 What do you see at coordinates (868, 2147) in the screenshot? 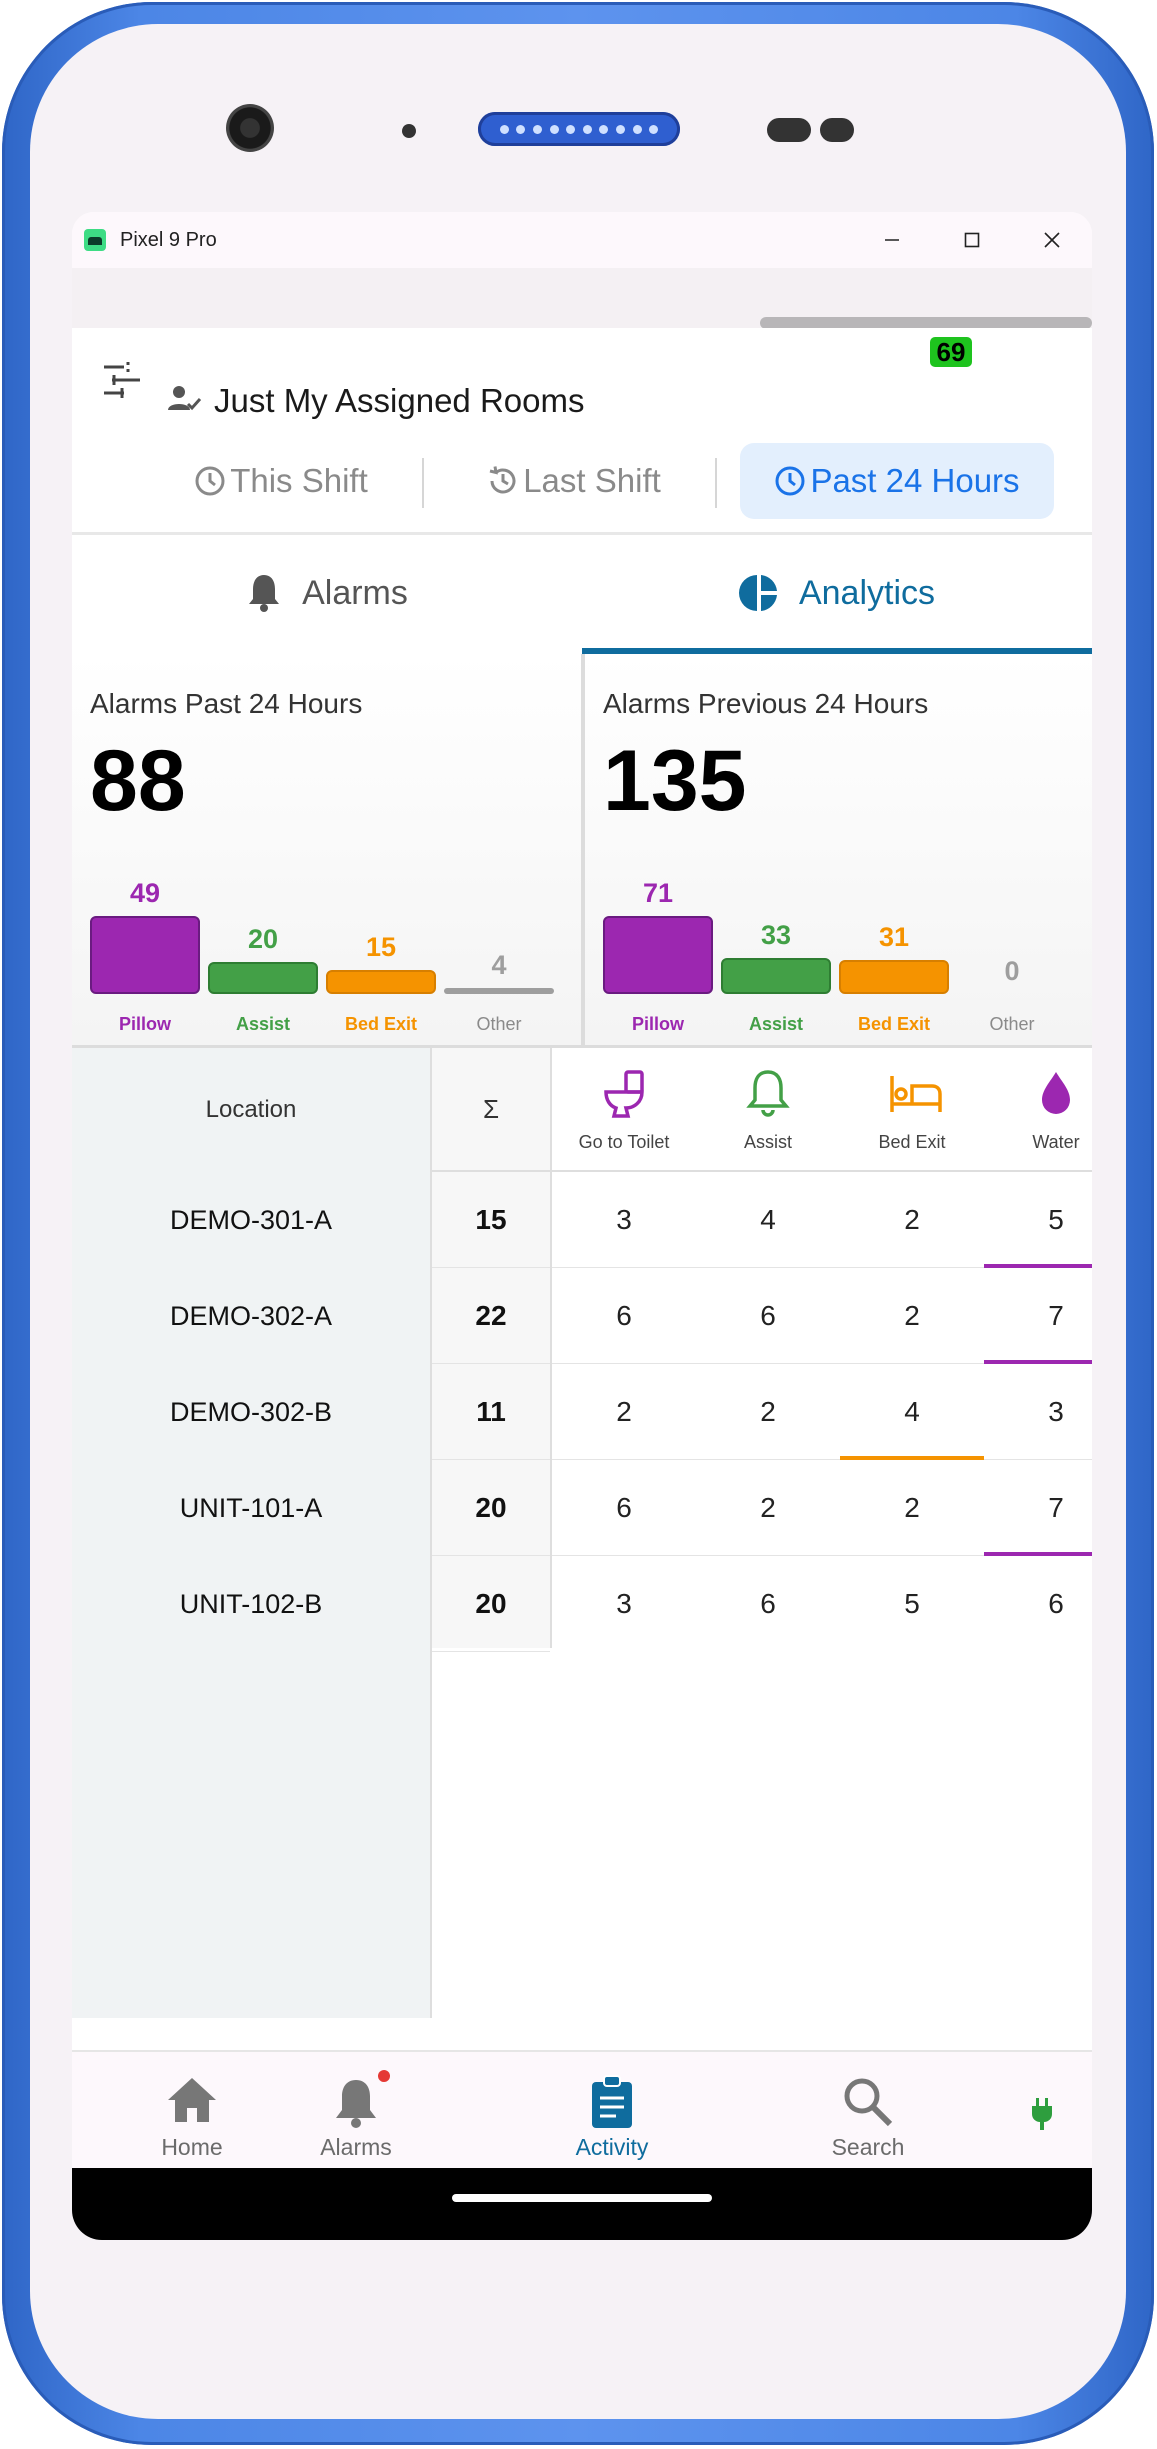
I see `nav-label: Search` at bounding box center [868, 2147].